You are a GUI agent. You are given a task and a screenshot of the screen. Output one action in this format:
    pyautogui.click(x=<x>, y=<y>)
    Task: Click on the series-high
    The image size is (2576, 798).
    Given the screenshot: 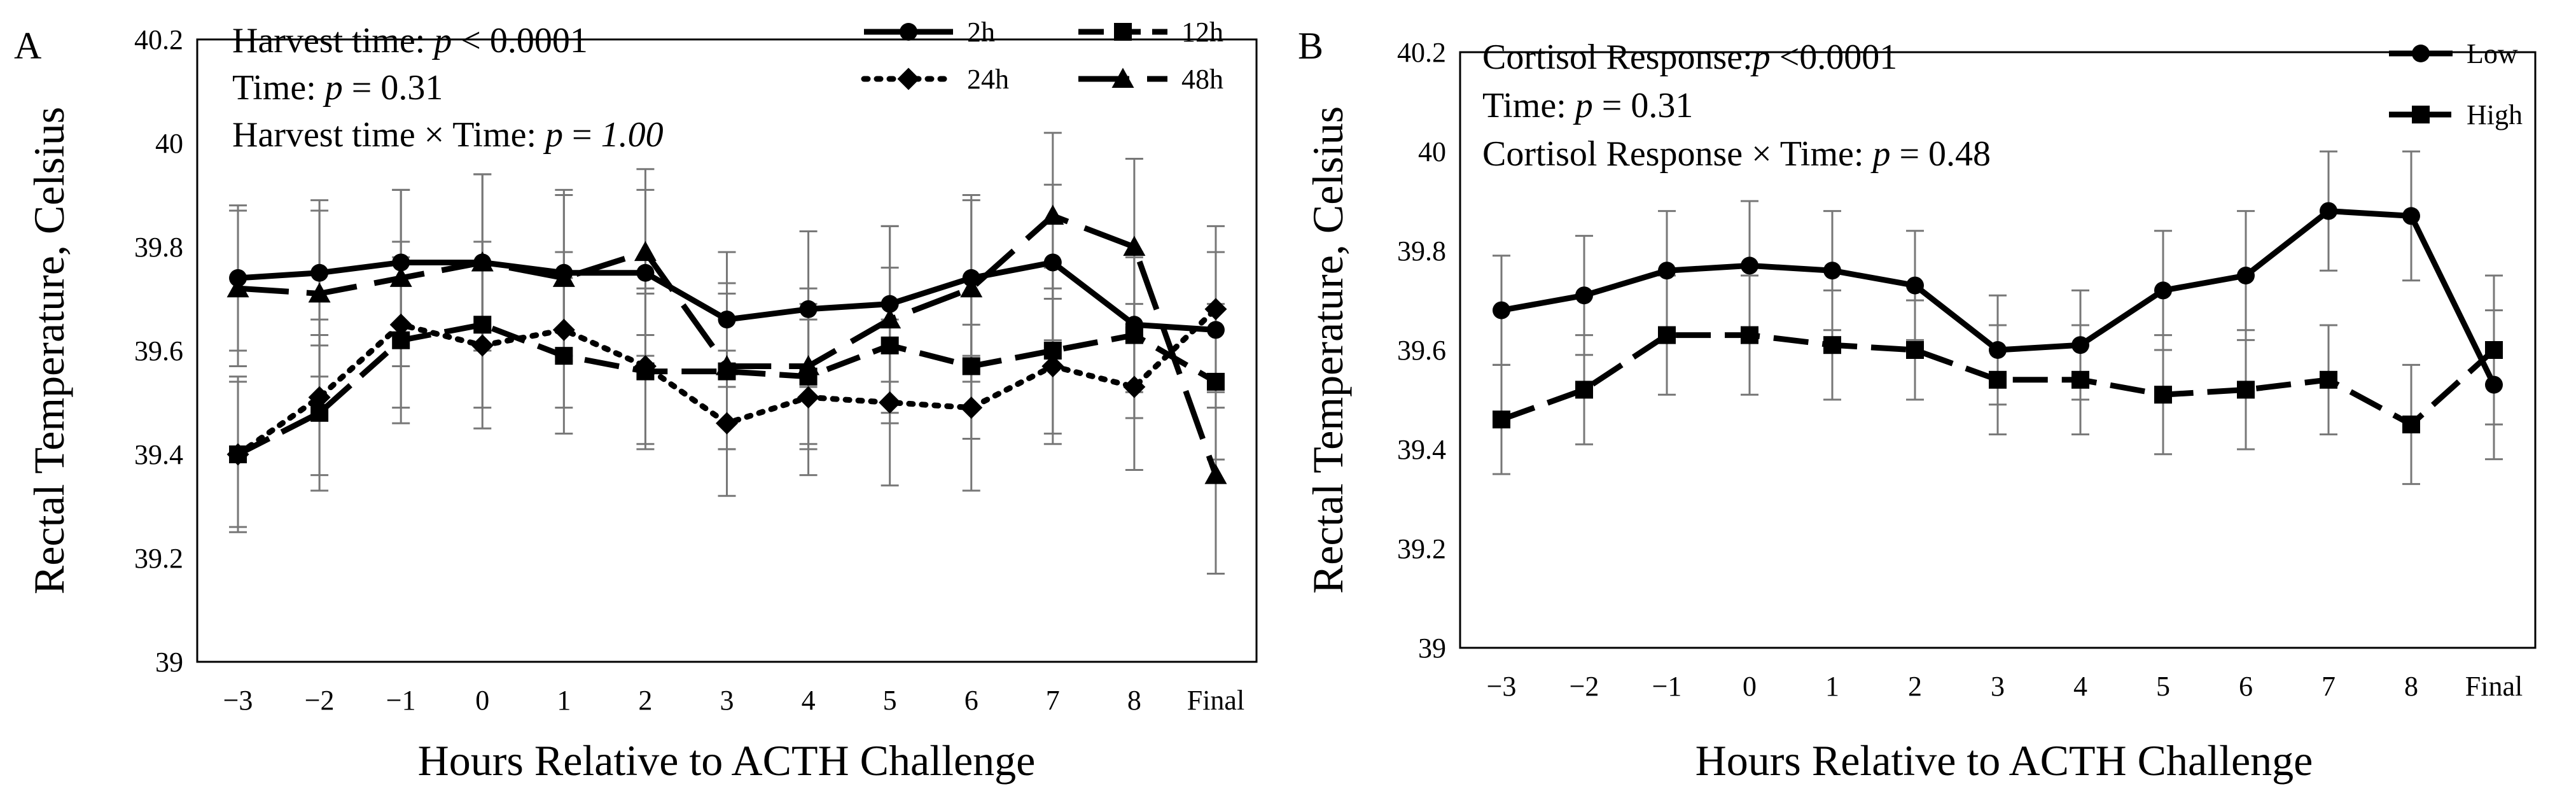 What is the action you would take?
    pyautogui.click(x=1998, y=379)
    